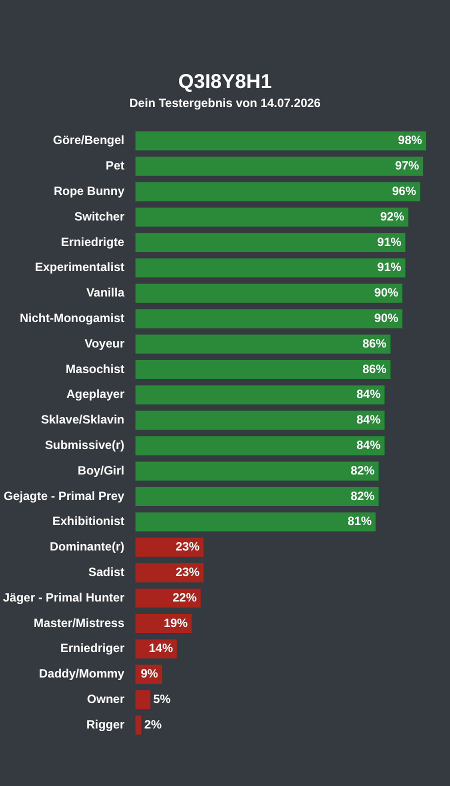 The width and height of the screenshot is (450, 786). I want to click on y-tick-label: Submissive(r), so click(84, 445).